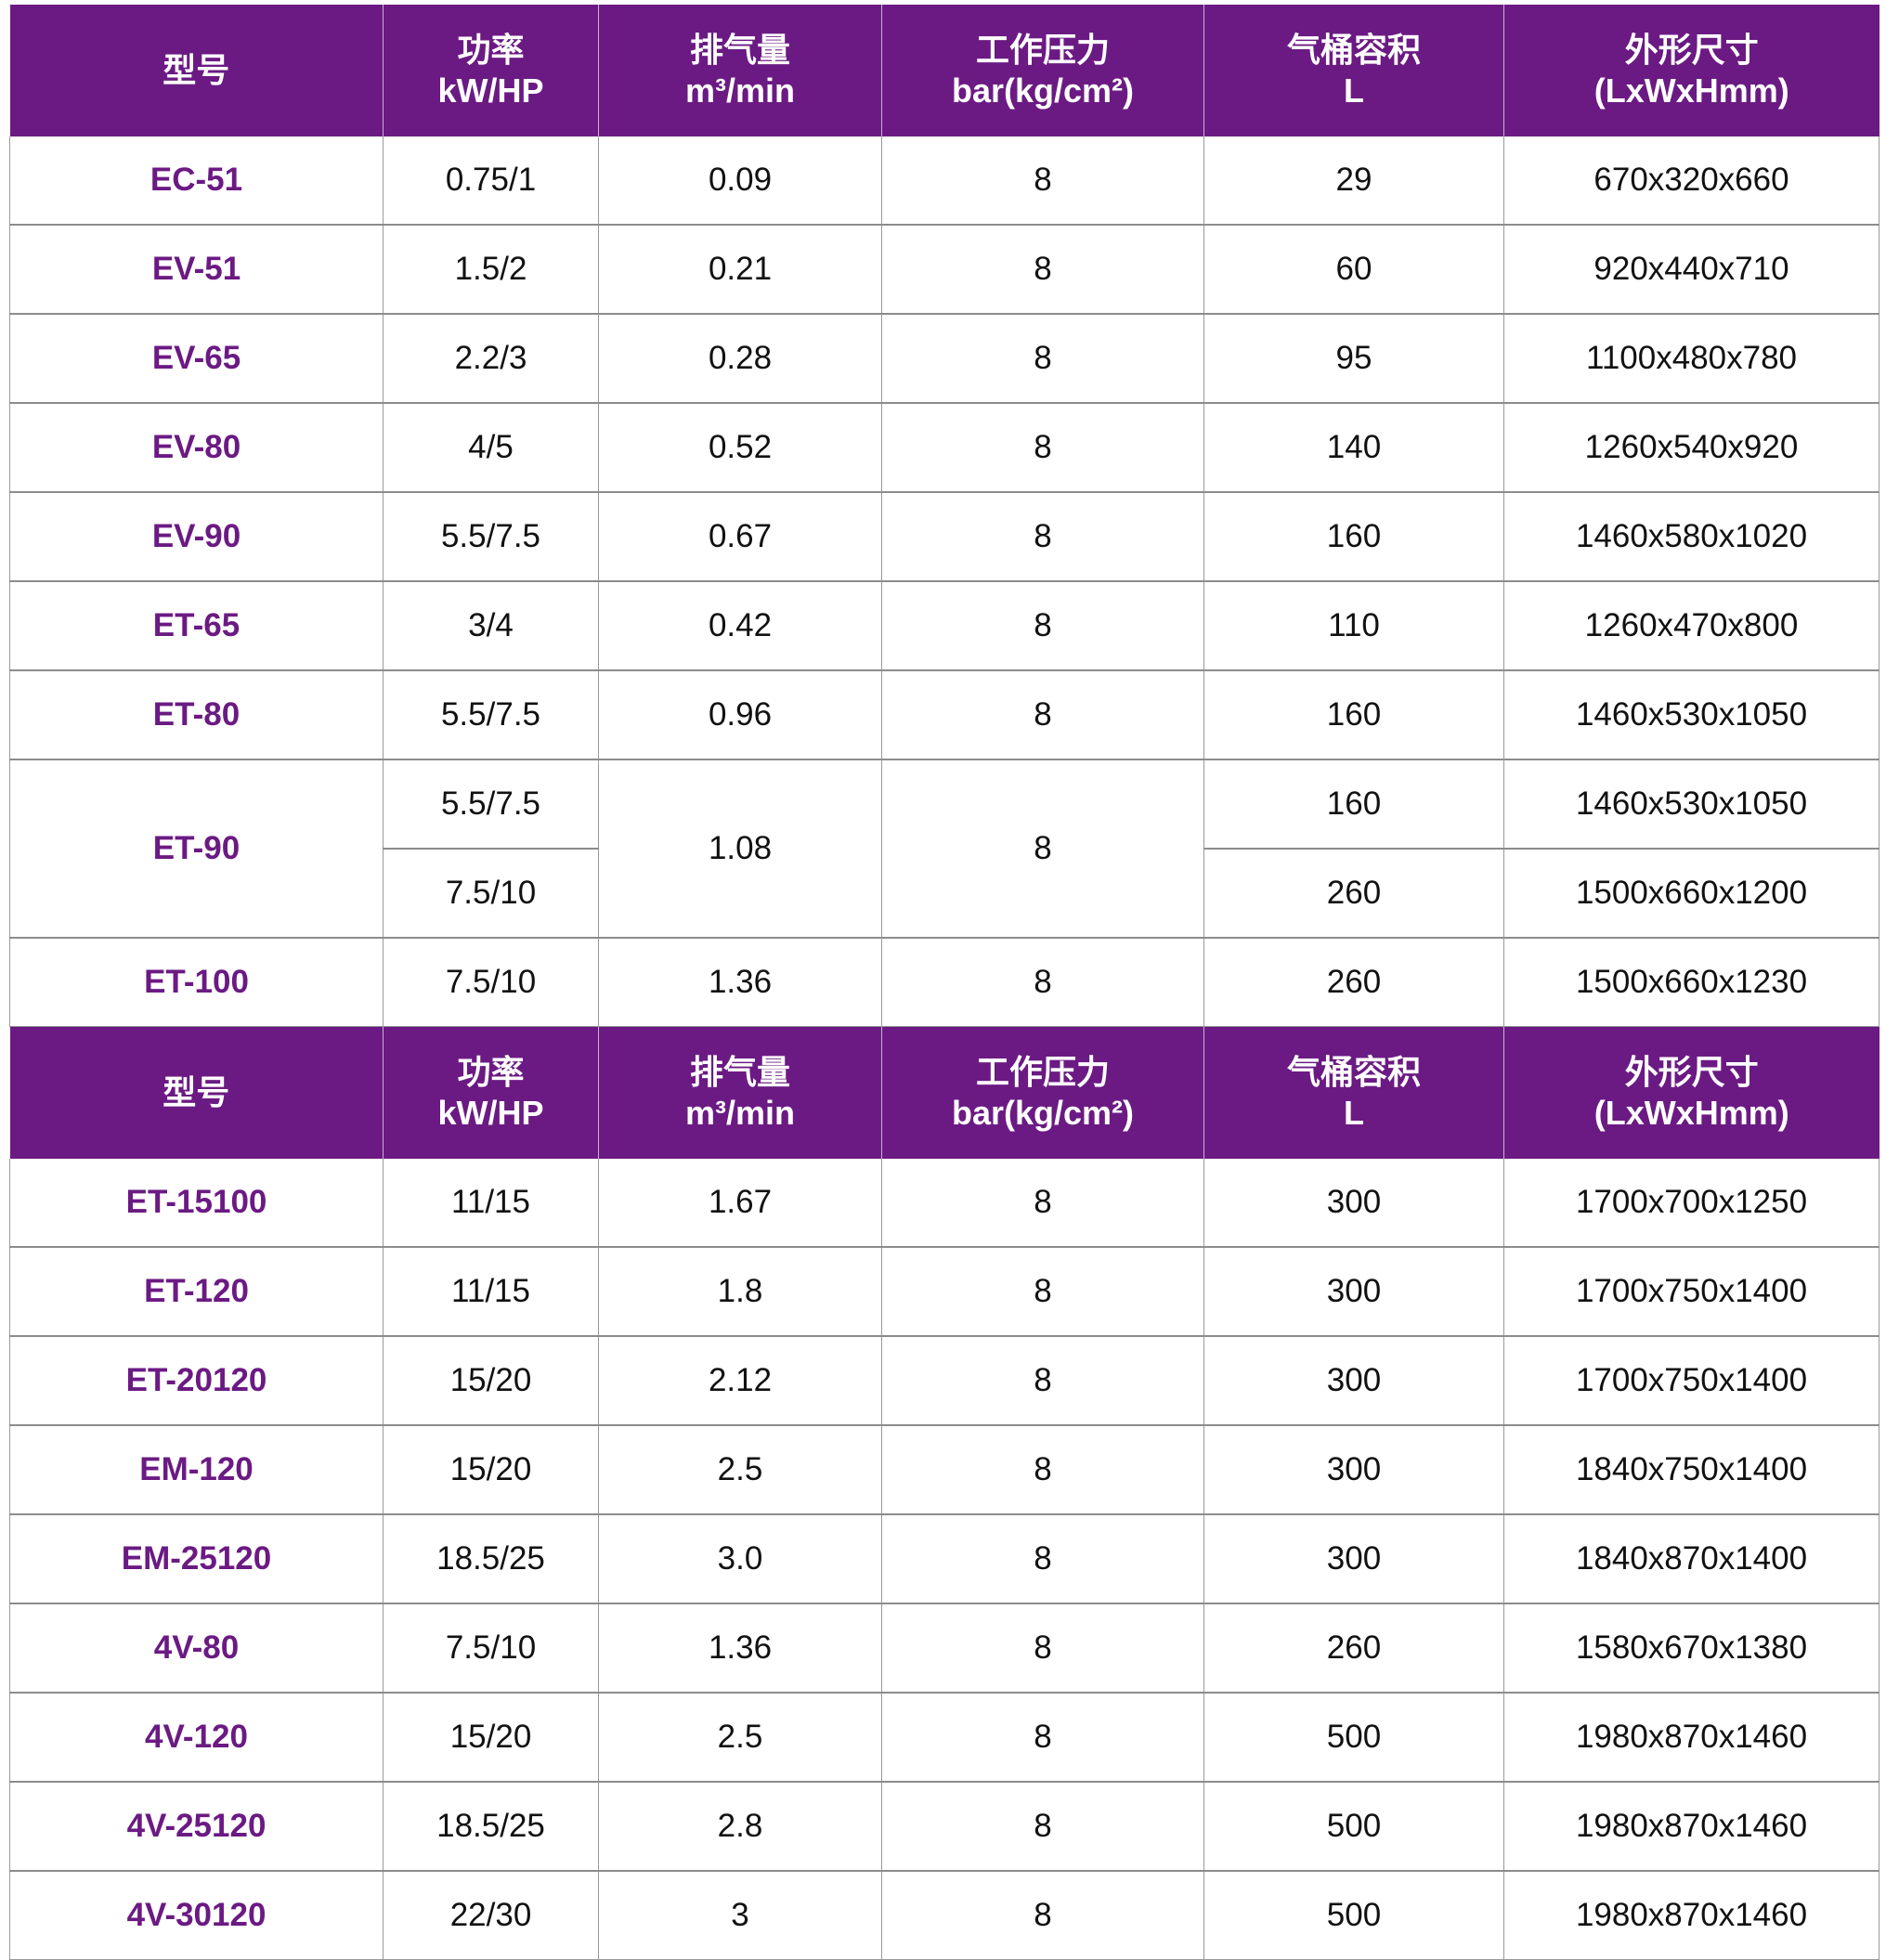 The width and height of the screenshot is (1886, 1960). What do you see at coordinates (1353, 447) in the screenshot?
I see `tank-cell: 140` at bounding box center [1353, 447].